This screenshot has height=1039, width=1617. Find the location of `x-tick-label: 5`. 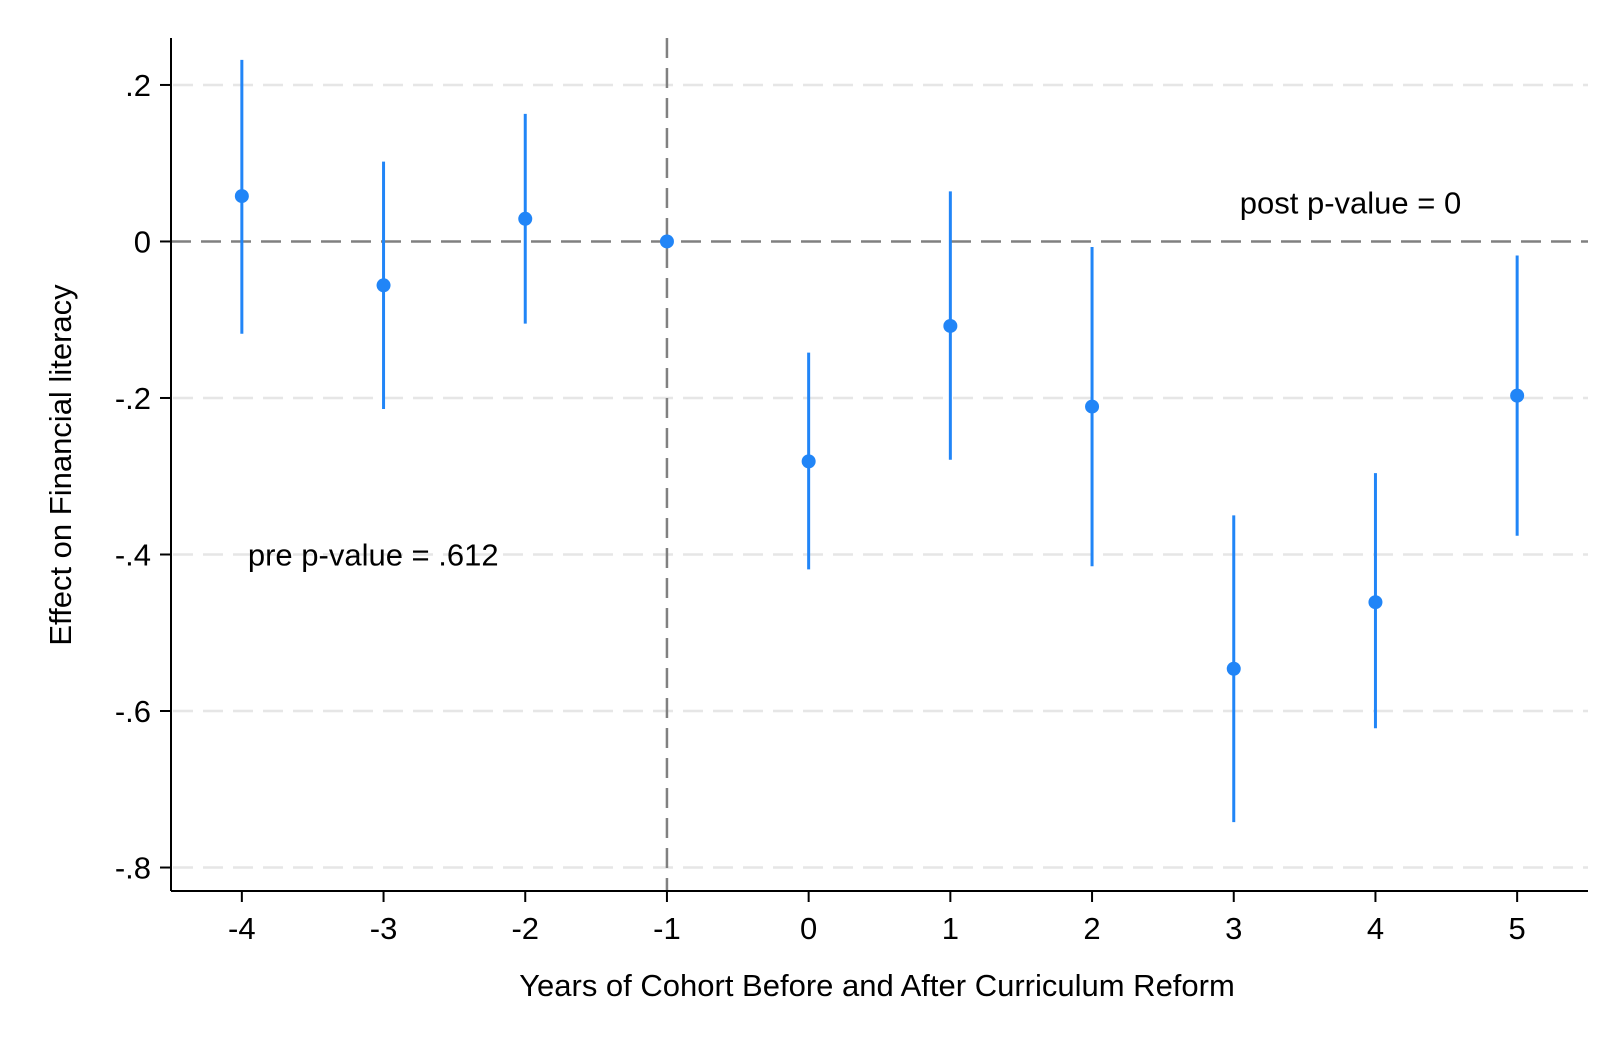

x-tick-label: 5 is located at coordinates (1517, 928).